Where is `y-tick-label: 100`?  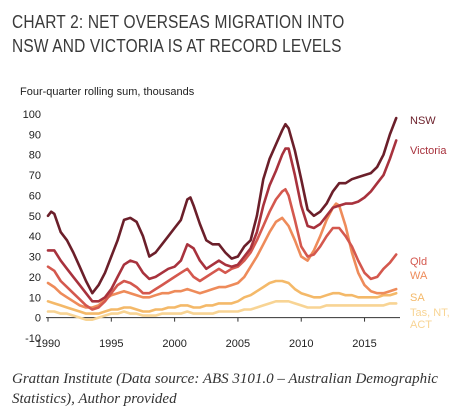 y-tick-label: 100 is located at coordinates (32, 115).